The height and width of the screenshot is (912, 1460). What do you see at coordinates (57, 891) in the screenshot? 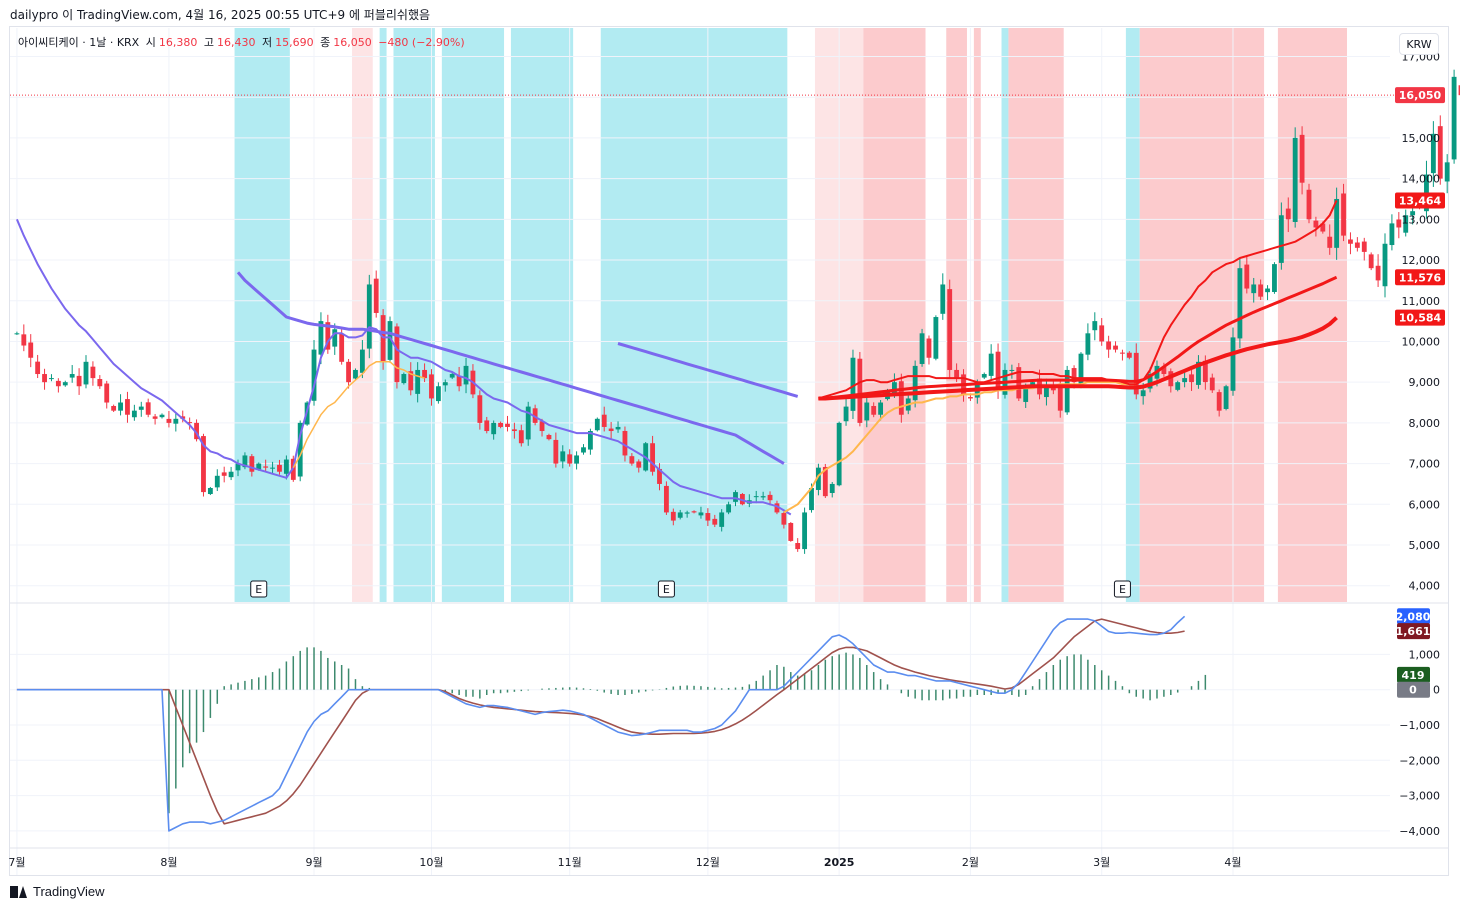
I see `tradingview-footer: TradingView` at bounding box center [57, 891].